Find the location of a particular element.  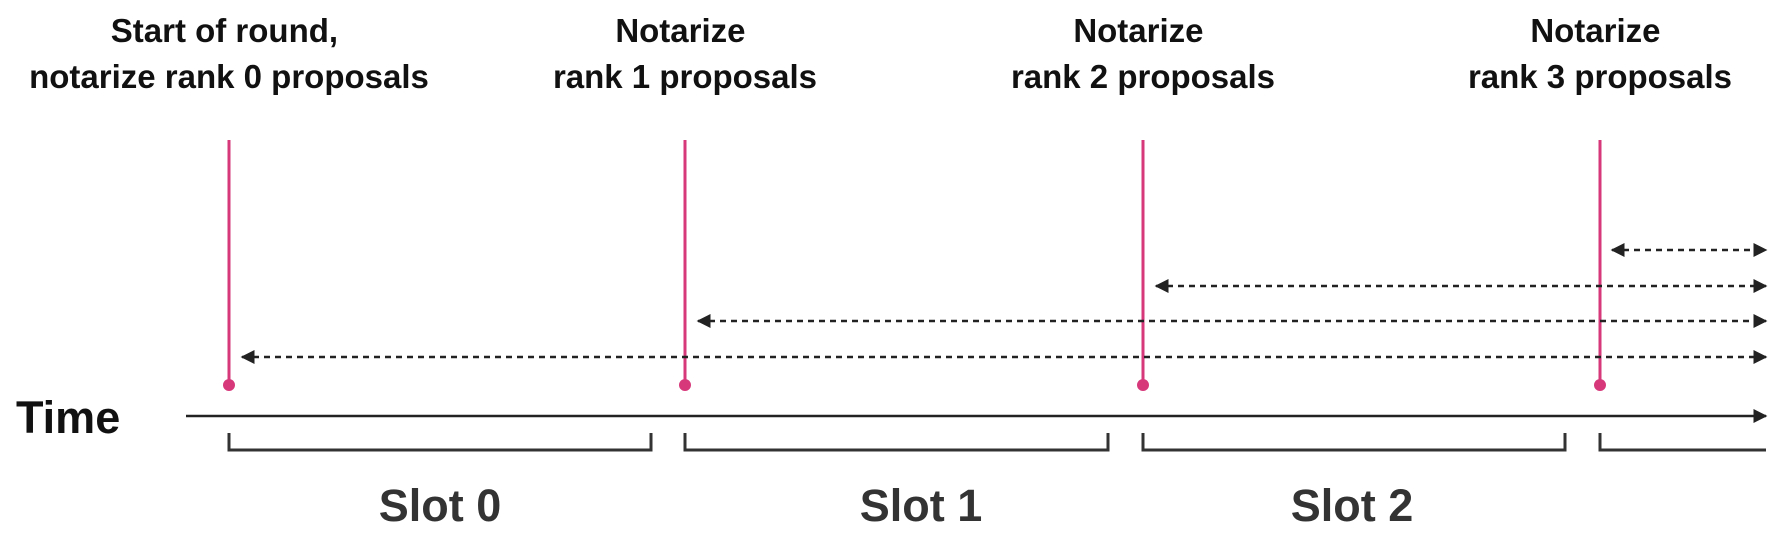

time-axis-label: Time is located at coordinates (68, 417).